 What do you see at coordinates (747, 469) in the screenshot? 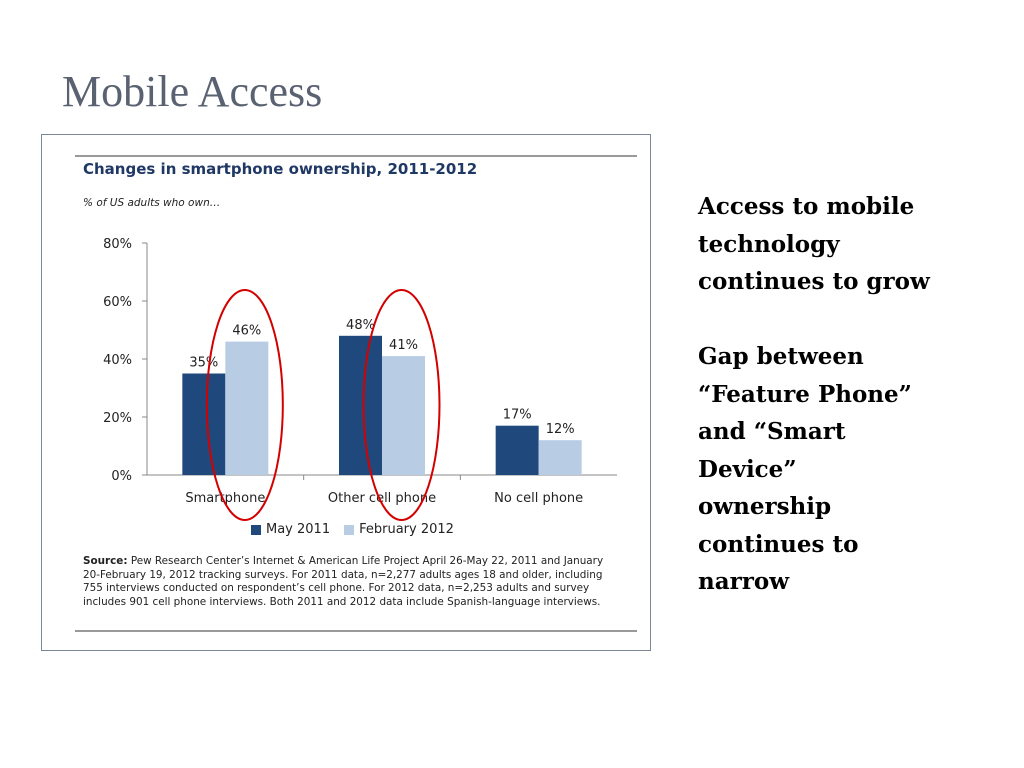
I see `note-line: Device”` at bounding box center [747, 469].